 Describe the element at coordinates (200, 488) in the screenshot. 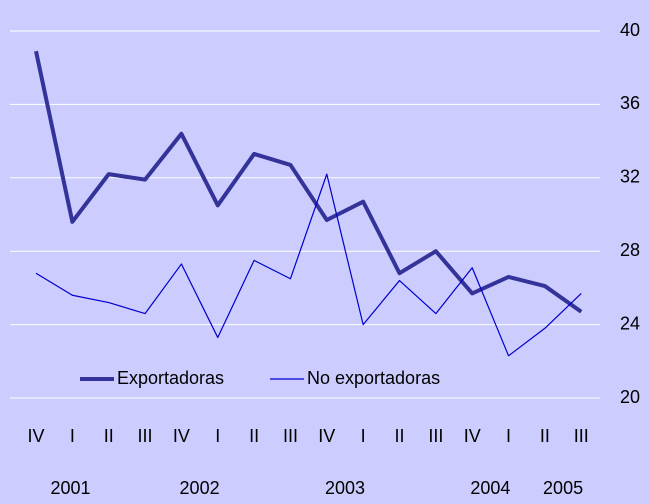

I see `year-label: 2002` at that location.